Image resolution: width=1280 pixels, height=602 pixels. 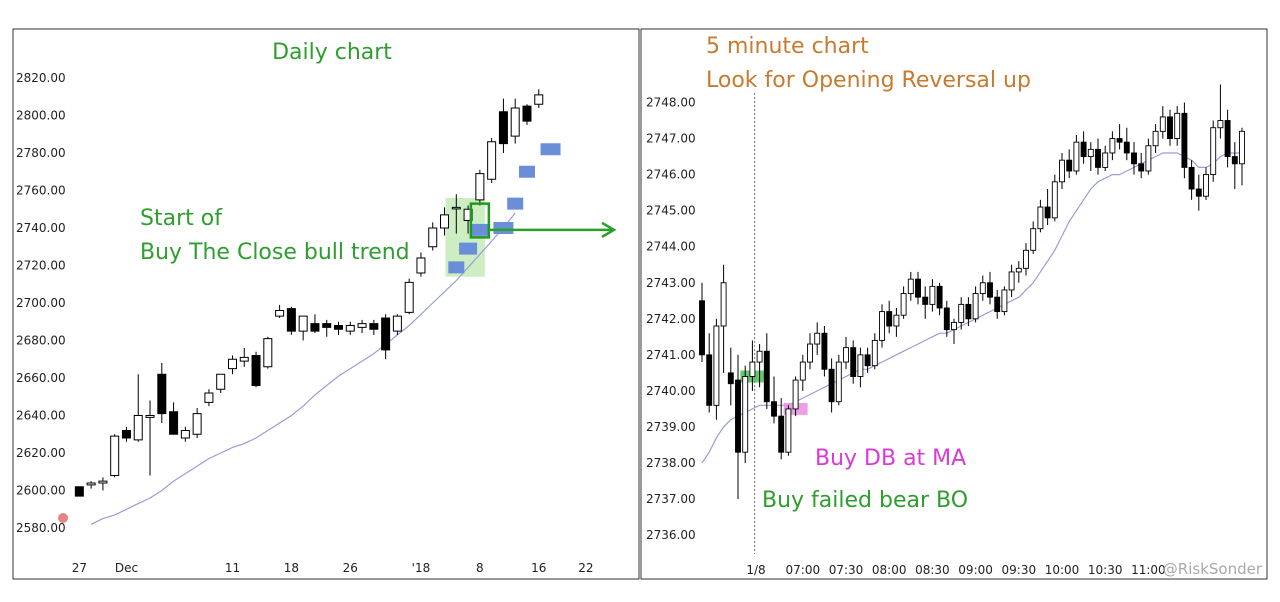 I want to click on opening-reversal-subtitle: Look for Opening Reversal up, so click(x=868, y=80).